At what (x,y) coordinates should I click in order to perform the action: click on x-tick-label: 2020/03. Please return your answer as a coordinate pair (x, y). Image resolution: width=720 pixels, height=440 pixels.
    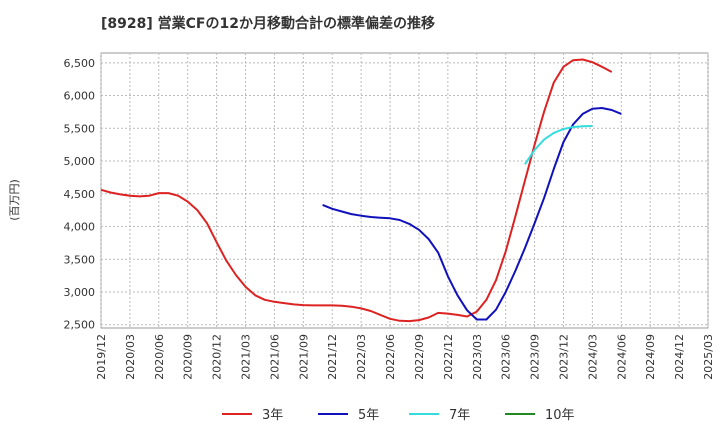
    Looking at the image, I should click on (130, 357).